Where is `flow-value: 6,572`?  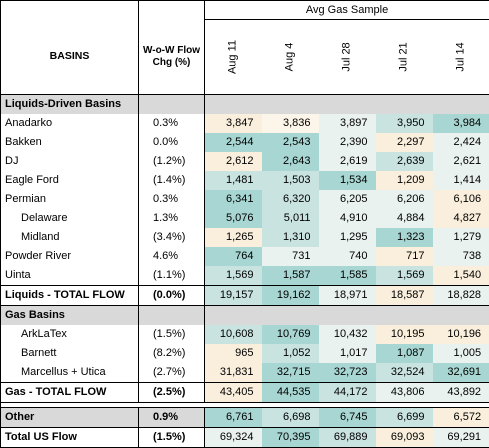 flow-value: 6,572 is located at coordinates (461, 418).